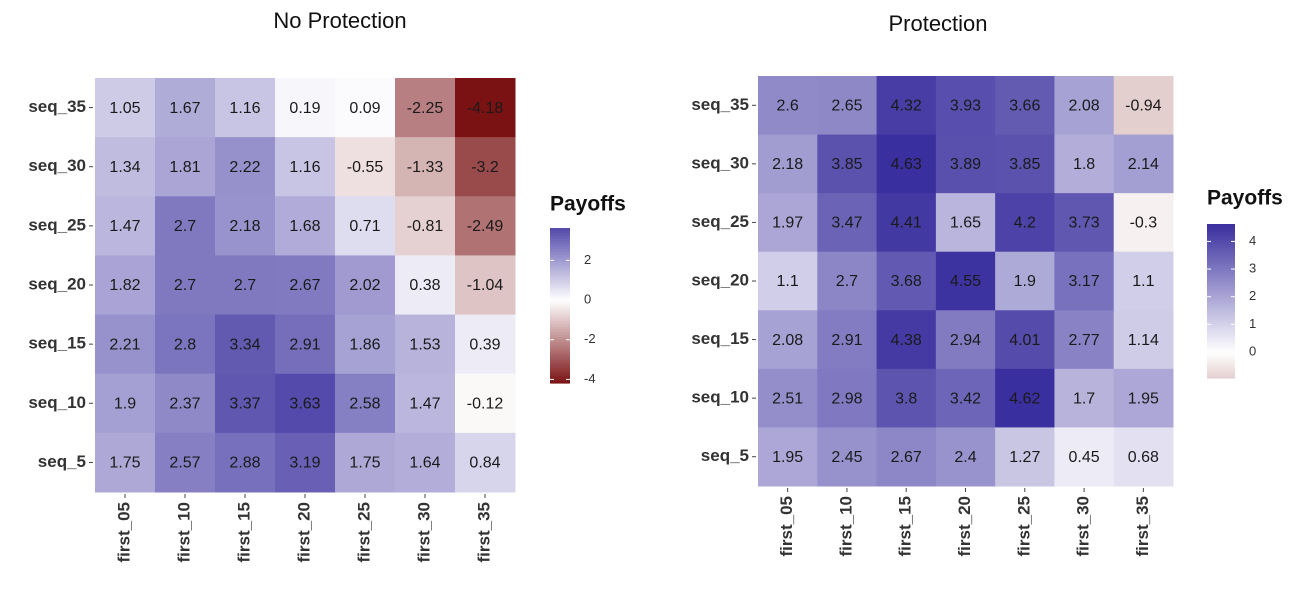  What do you see at coordinates (339, 20) in the screenshot?
I see `chart-title: No Protection` at bounding box center [339, 20].